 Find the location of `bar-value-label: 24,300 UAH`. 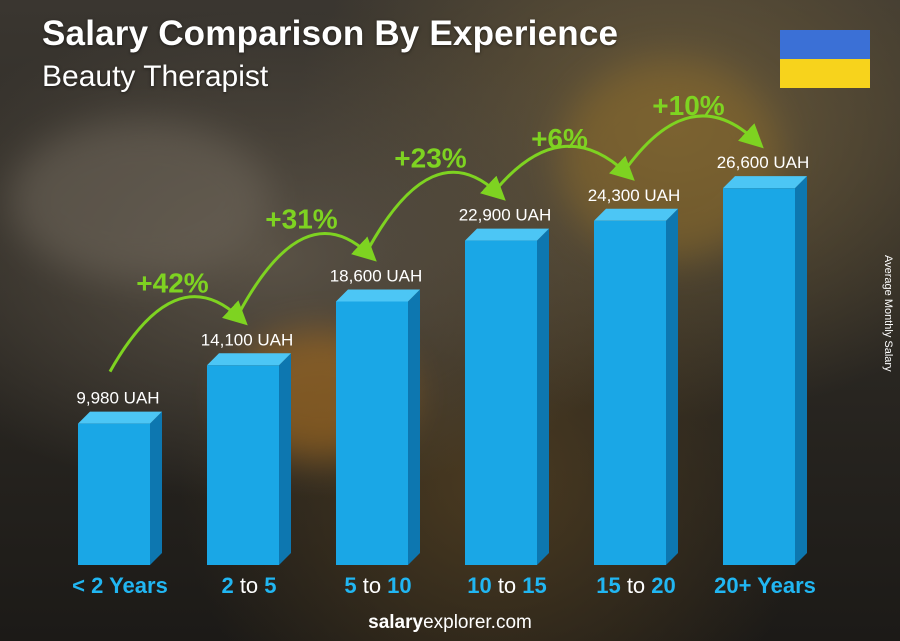

bar-value-label: 24,300 UAH is located at coordinates (634, 195).